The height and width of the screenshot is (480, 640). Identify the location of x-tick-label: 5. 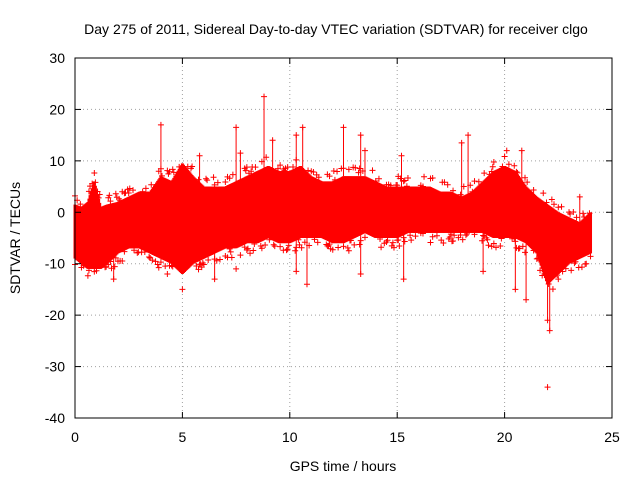
(183, 437).